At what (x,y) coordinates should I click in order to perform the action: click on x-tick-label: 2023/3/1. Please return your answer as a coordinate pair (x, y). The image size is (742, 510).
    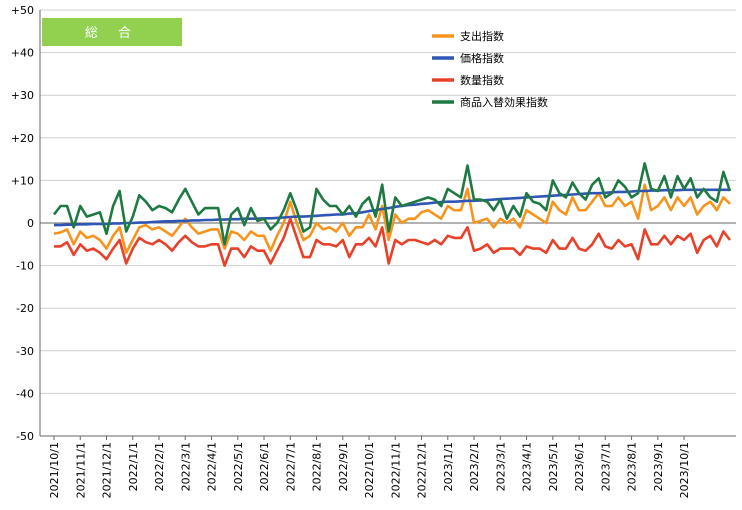
    Looking at the image, I should click on (500, 466).